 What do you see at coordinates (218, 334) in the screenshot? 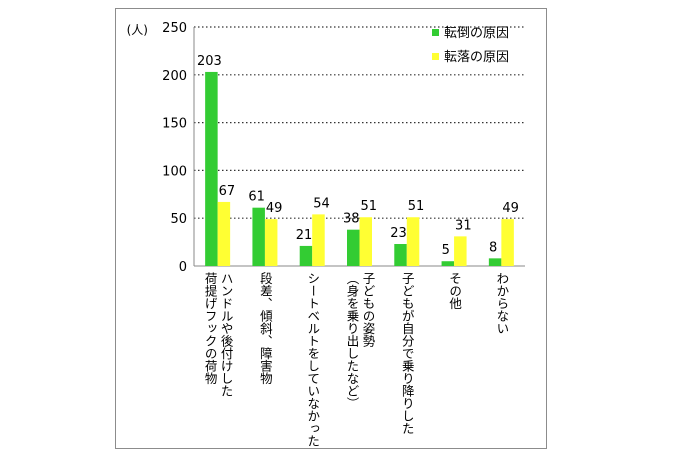
I see `x-category-label: ハンドルや後付けした 荷提げフックの荷物` at bounding box center [218, 334].